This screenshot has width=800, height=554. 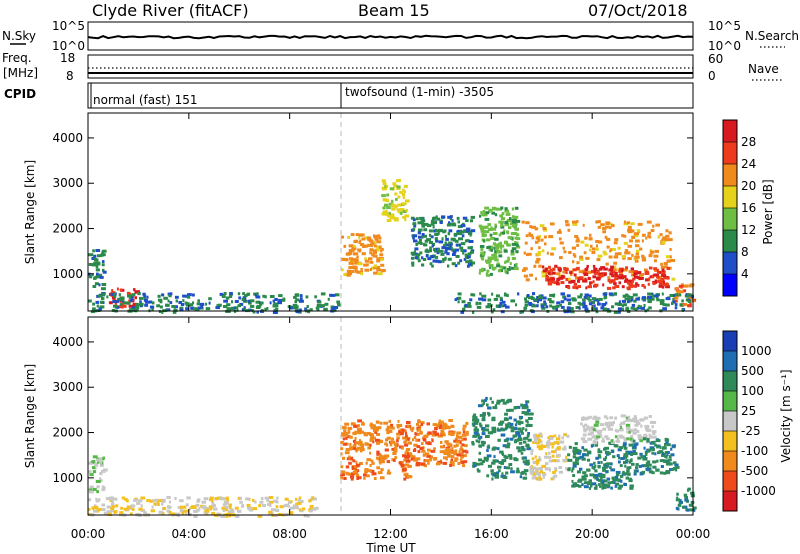 What do you see at coordinates (67, 229) in the screenshot?
I see `y-tick-label: 2000` at bounding box center [67, 229].